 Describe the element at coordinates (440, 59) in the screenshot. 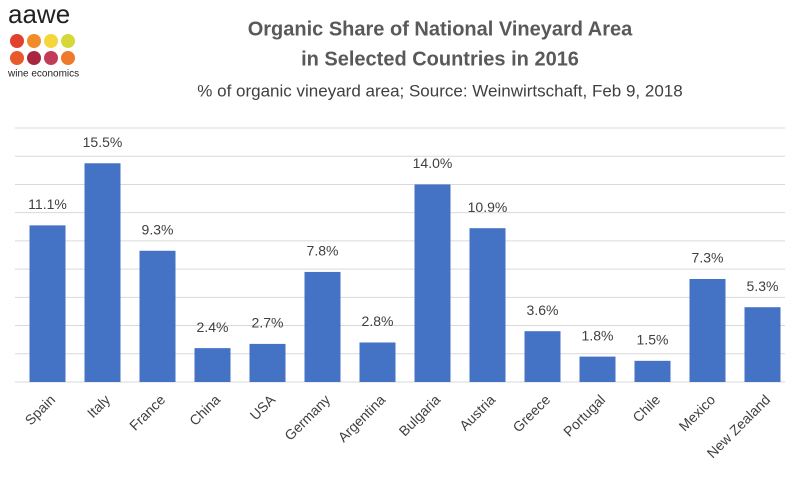

I see `chart-title: in Selected Countries in 2016` at that location.